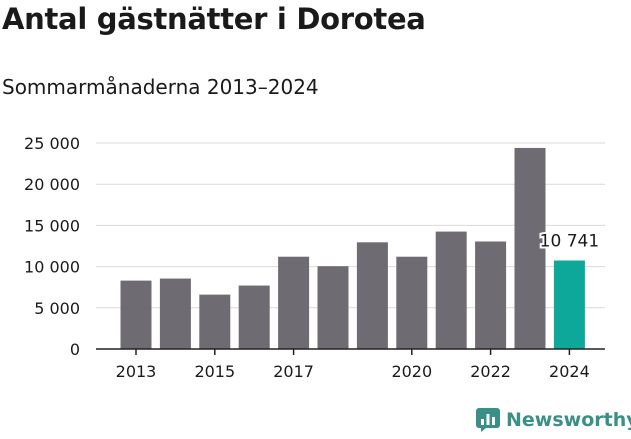 The image size is (631, 439). I want to click on bar-2016, so click(254, 317).